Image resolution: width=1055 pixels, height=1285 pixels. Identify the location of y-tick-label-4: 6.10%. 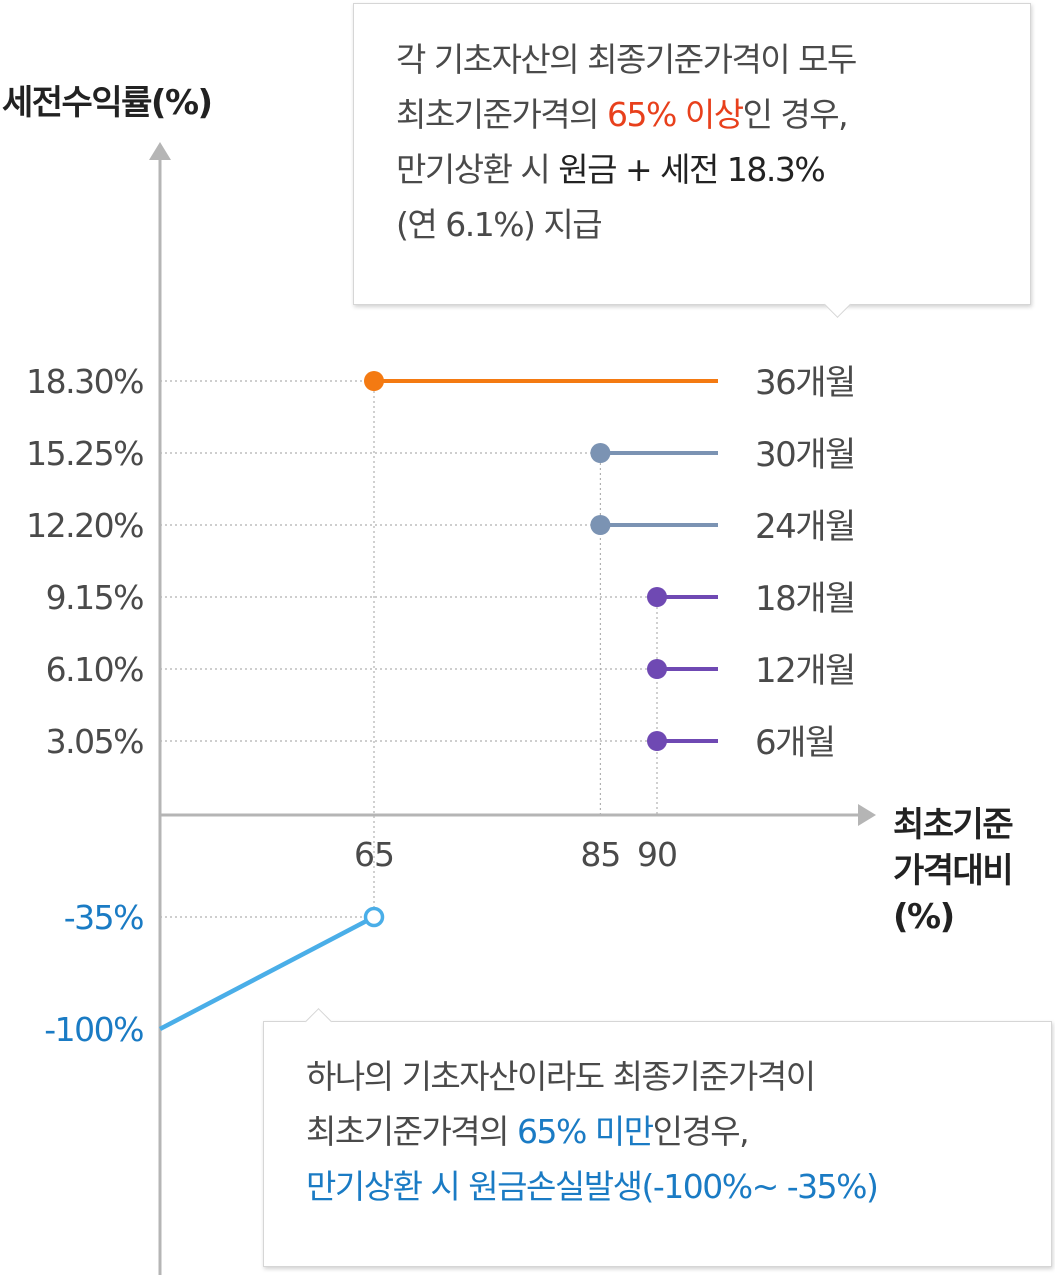
(94, 669).